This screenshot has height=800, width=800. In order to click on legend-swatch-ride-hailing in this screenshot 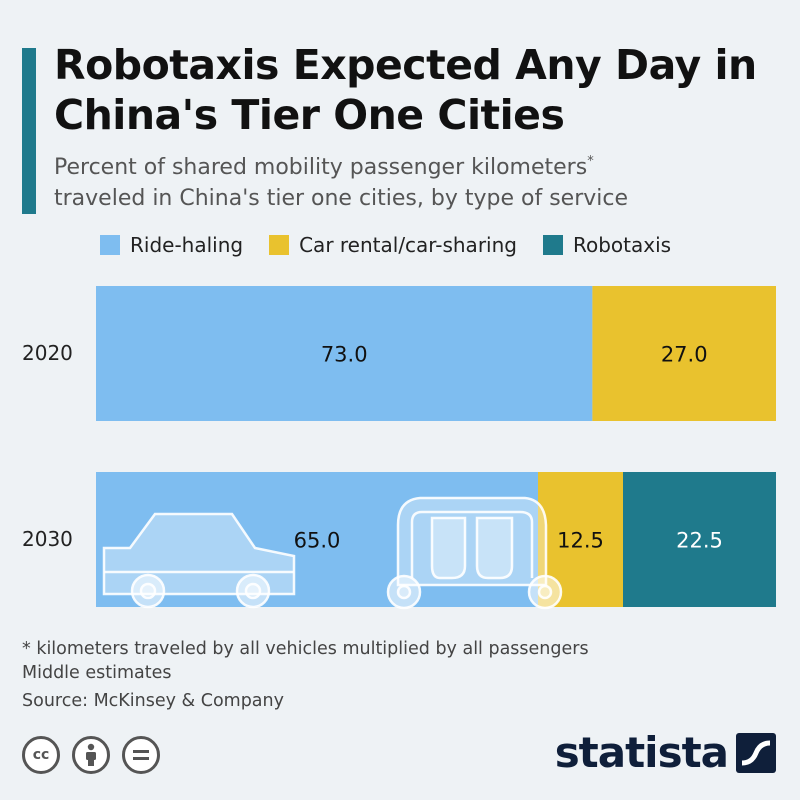, I will do `click(110, 245)`.